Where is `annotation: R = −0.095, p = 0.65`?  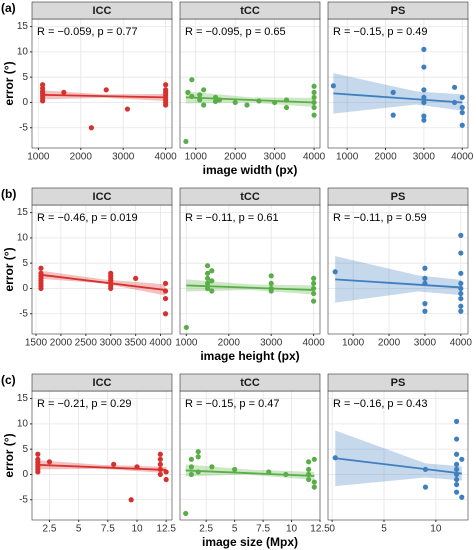
annotation: R = −0.095, p = 0.65 is located at coordinates (235, 32).